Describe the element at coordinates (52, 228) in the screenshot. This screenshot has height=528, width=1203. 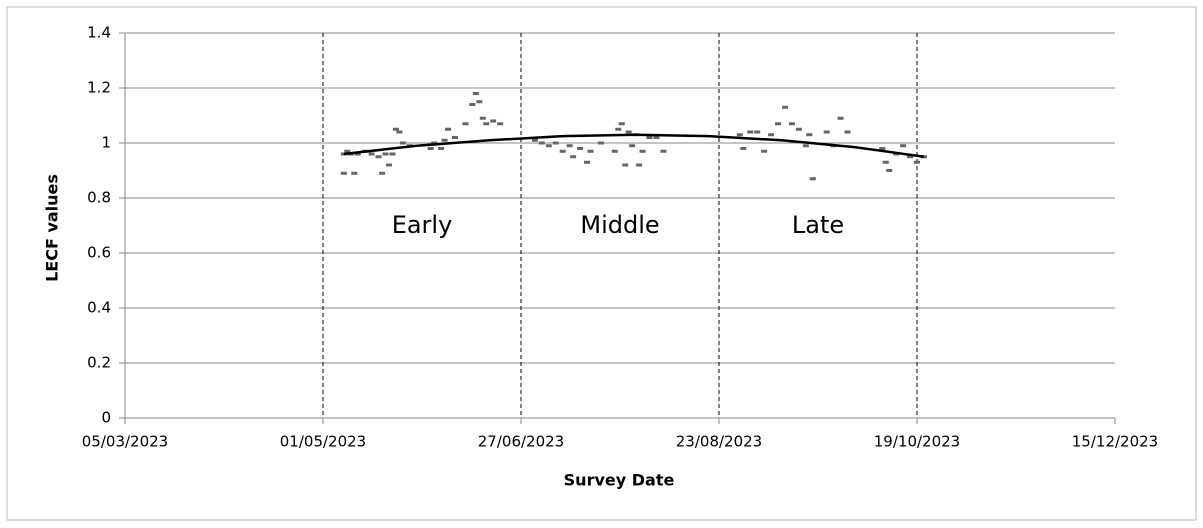
I see `y-axis-title: LECF values` at that location.